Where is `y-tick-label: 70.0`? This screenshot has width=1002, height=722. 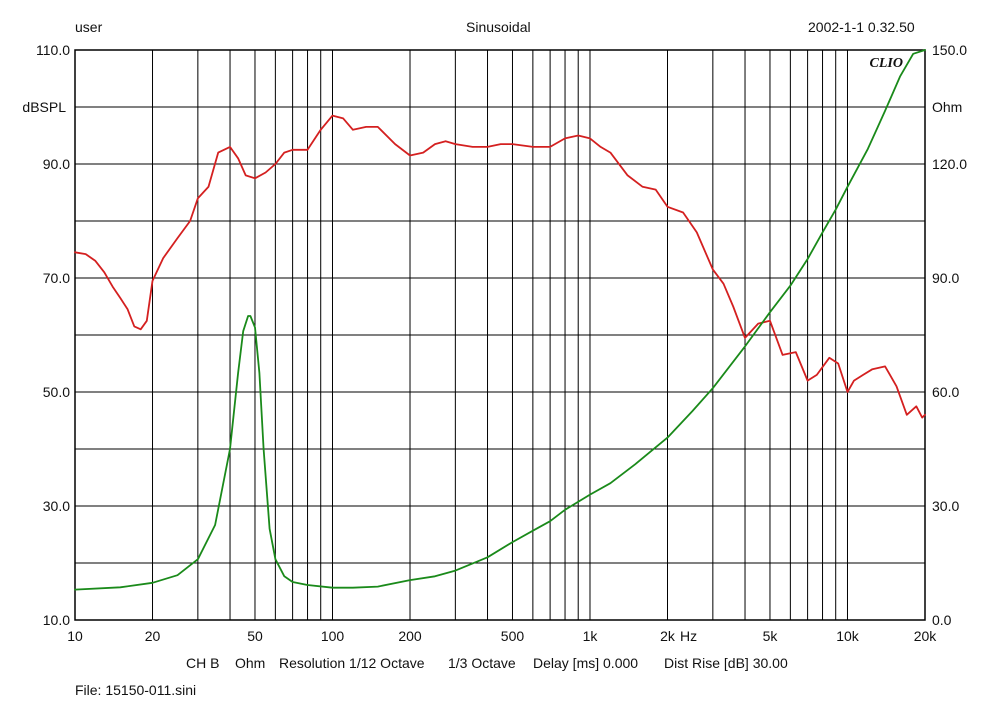
y-tick-label: 70.0 is located at coordinates (56, 278).